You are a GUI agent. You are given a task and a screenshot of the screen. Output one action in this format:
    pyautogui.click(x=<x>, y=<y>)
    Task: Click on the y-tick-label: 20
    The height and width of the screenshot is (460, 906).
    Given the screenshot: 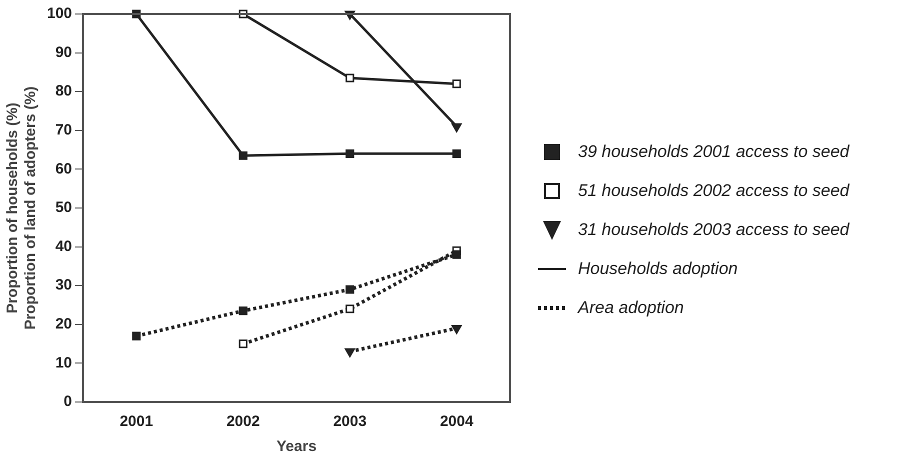 What is the action you would take?
    pyautogui.click(x=63, y=324)
    